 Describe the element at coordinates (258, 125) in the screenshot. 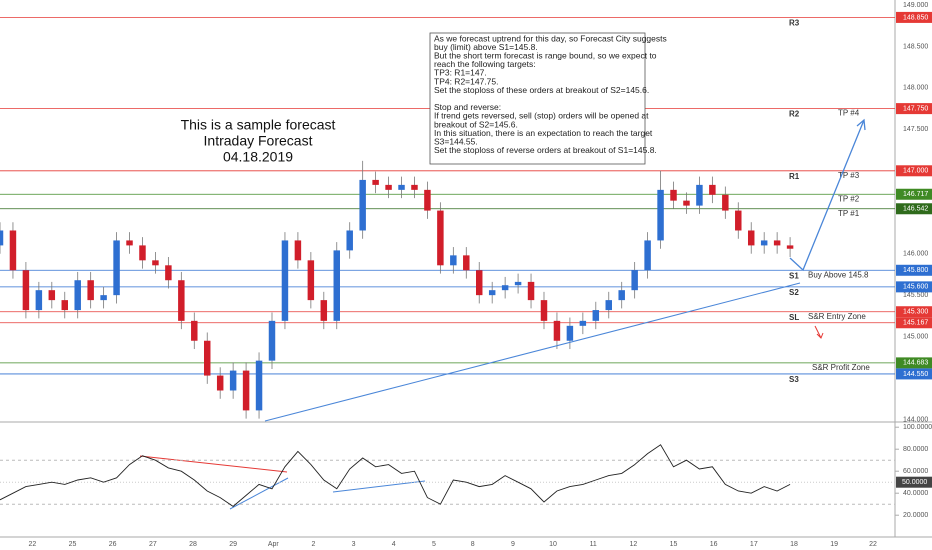

I see `title-line: This is a sample forecast` at that location.